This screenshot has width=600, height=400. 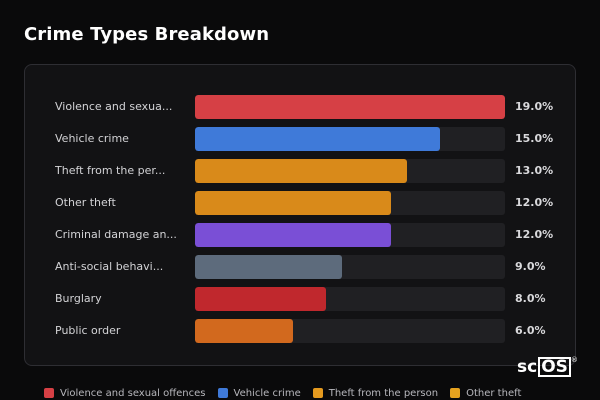 I want to click on legend-item: Vehicle crime, so click(x=259, y=393).